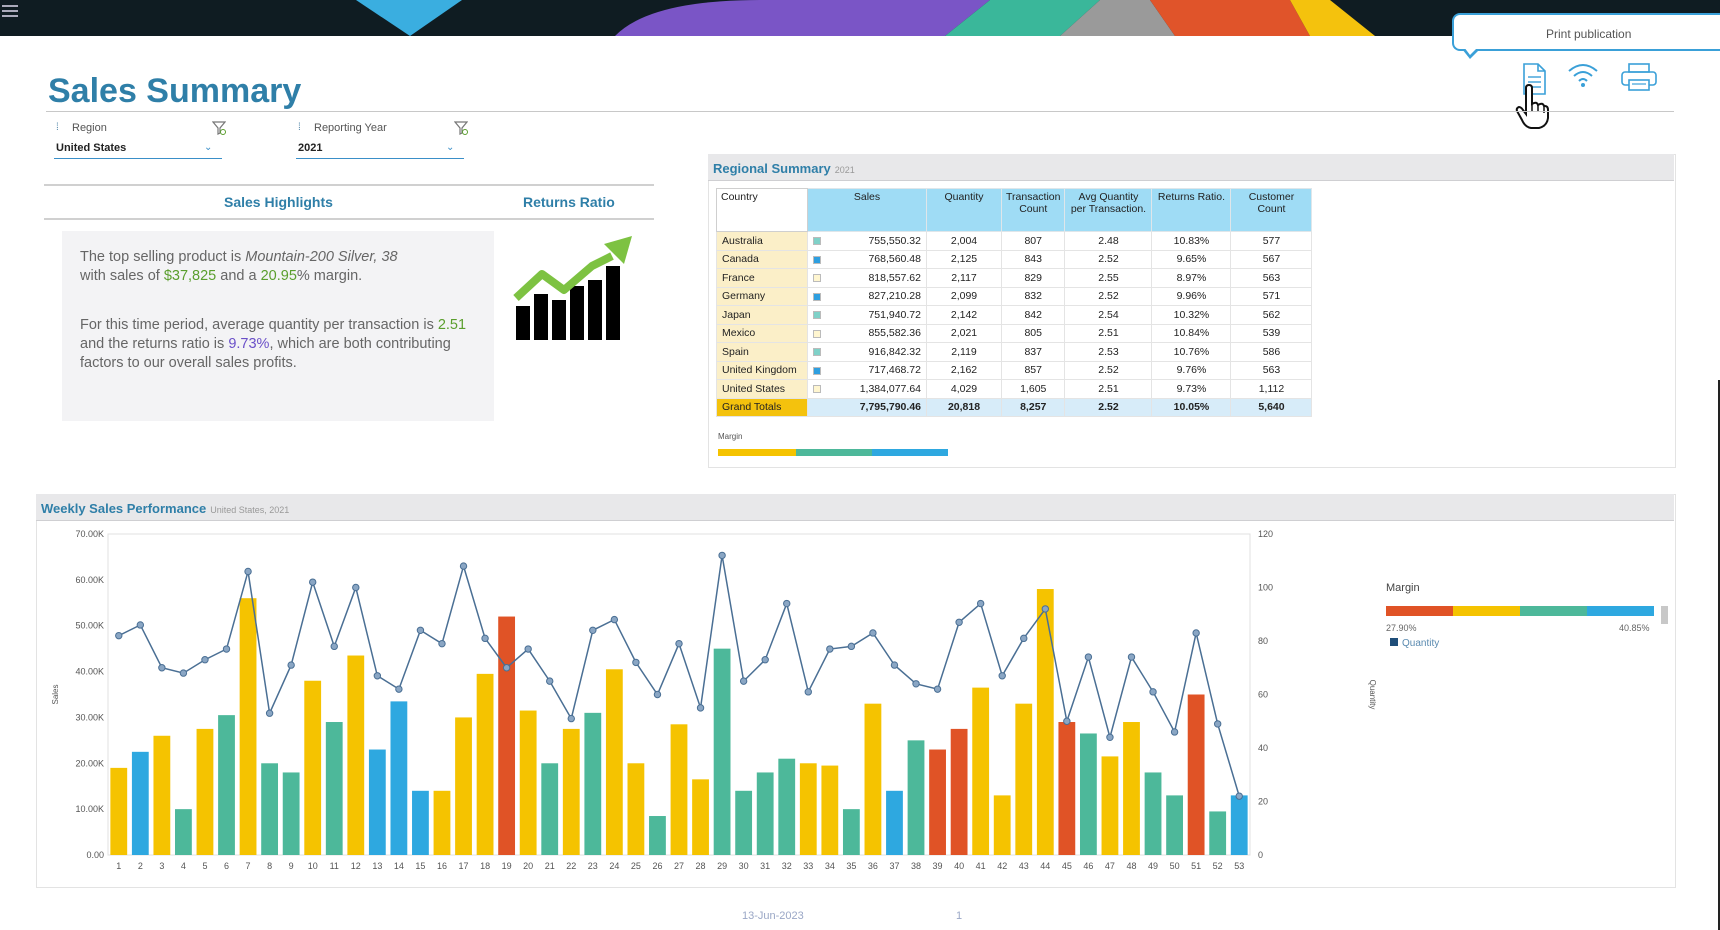 This screenshot has height=930, width=1720. What do you see at coordinates (744, 866) in the screenshot?
I see `x-tick-label: 30` at bounding box center [744, 866].